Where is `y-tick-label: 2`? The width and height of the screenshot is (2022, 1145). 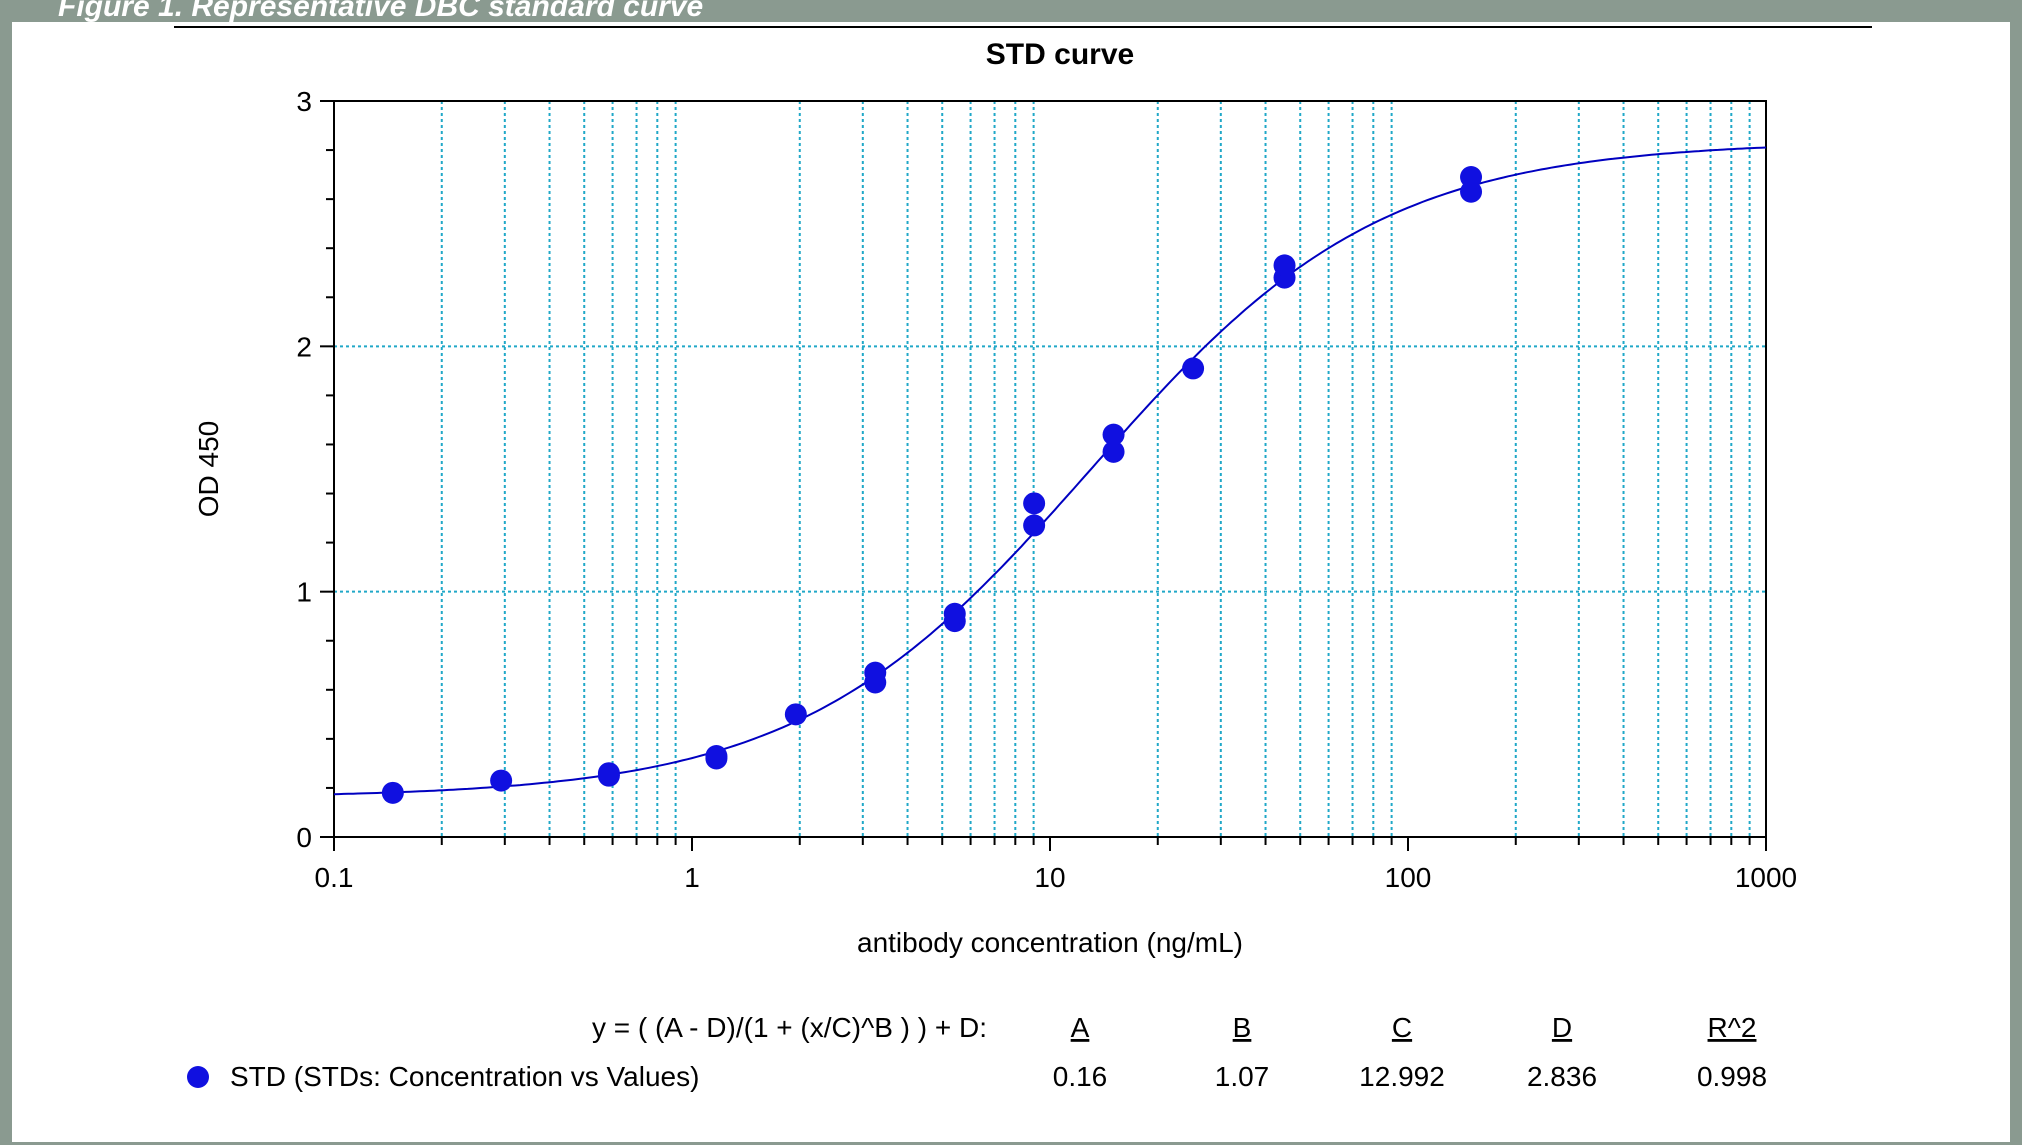
y-tick-label: 2 is located at coordinates (304, 346).